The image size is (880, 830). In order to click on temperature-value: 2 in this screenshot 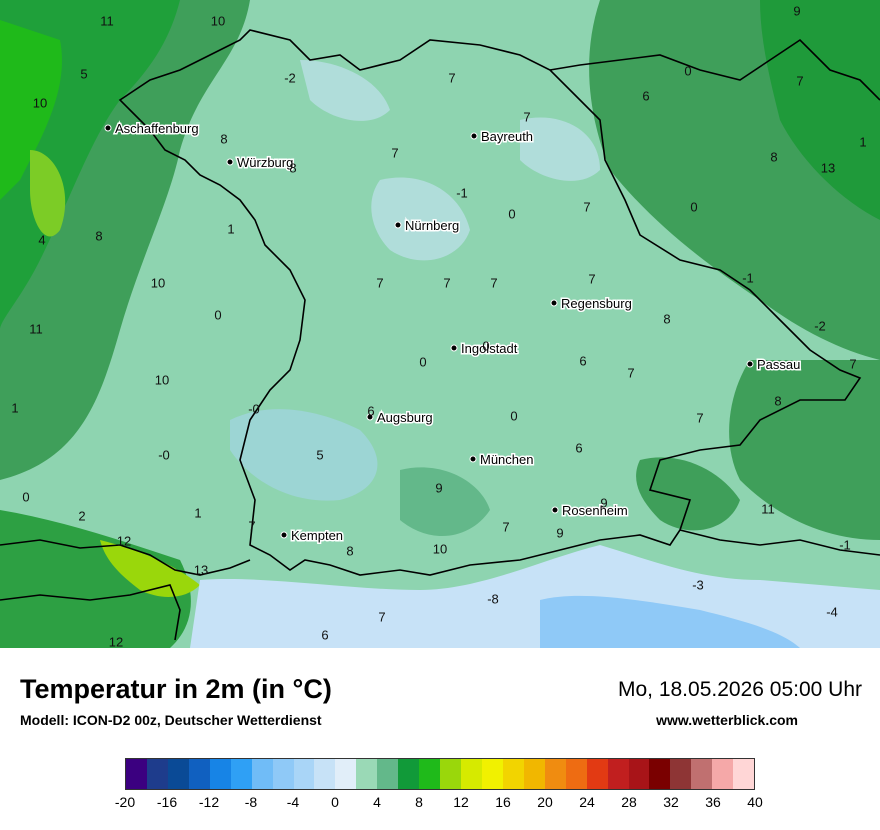, I will do `click(81, 515)`.